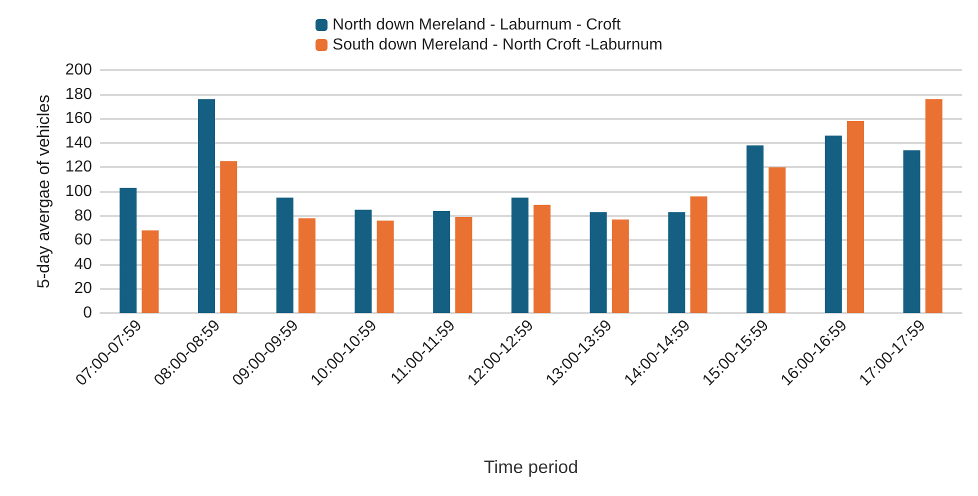 Image resolution: width=978 pixels, height=496 pixels. What do you see at coordinates (531, 467) in the screenshot?
I see `x-axis-title: Time period` at bounding box center [531, 467].